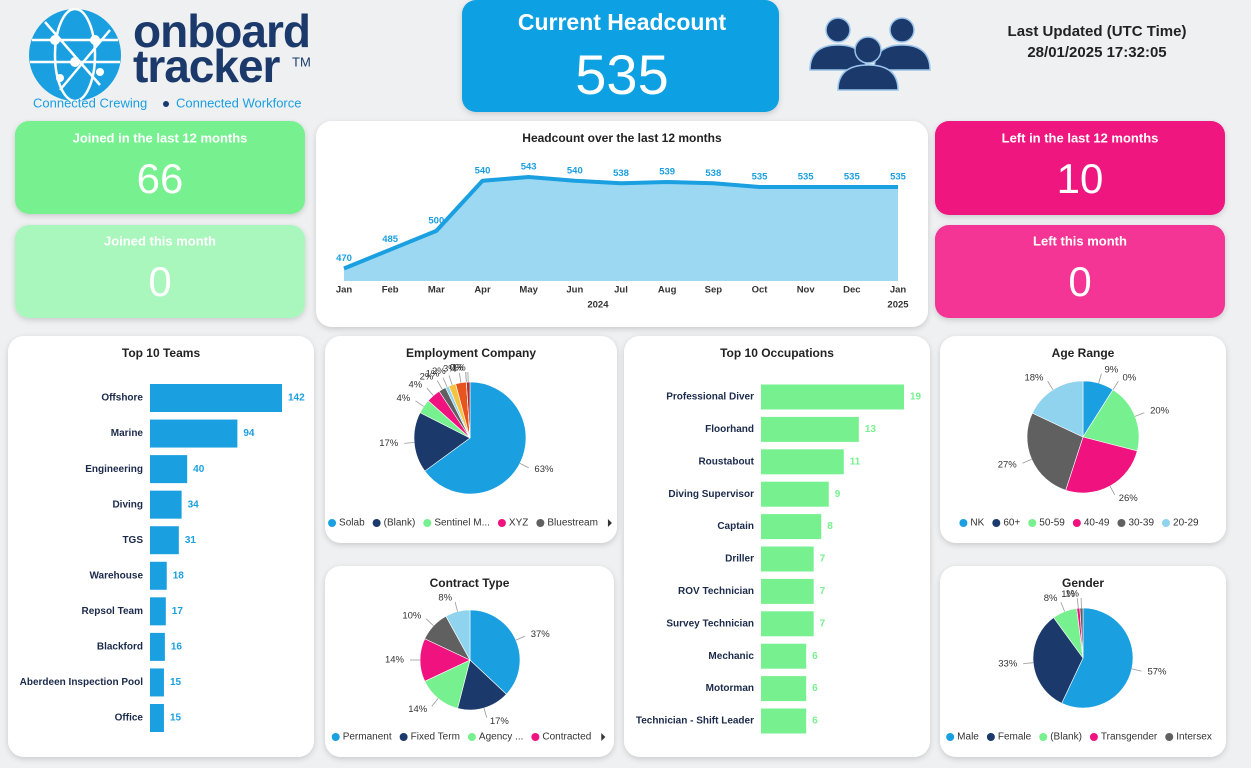  I want to click on left-month-card, so click(1080, 271).